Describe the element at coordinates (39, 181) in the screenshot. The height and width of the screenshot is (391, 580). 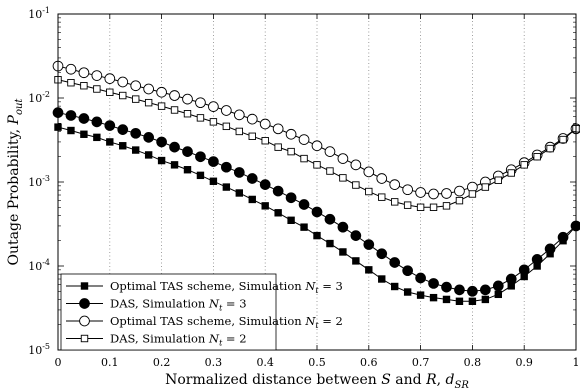
I see `y-tick-label: 10⁻³` at that location.